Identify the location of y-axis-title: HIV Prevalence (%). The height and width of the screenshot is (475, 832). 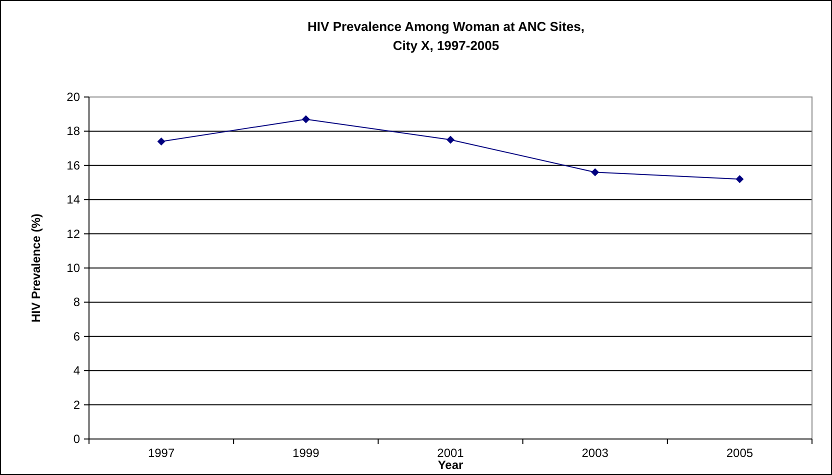
(36, 268).